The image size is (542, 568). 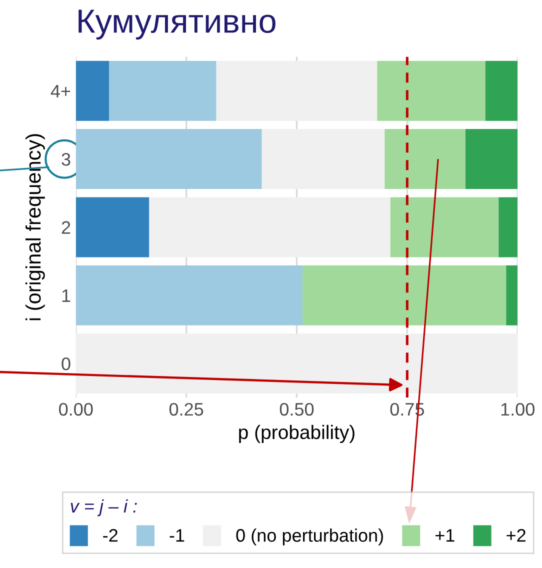 What do you see at coordinates (309, 537) in the screenshot?
I see `legend-label: 0 (no perturbation)` at bounding box center [309, 537].